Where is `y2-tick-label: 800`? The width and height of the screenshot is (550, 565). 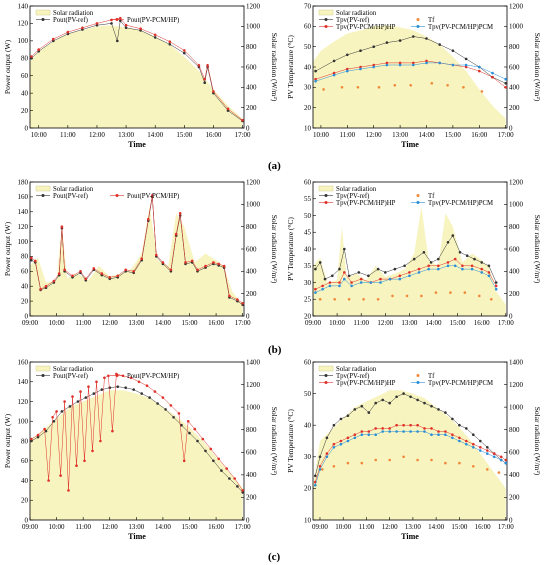 y2-tick-label: 800 is located at coordinates (514, 47).